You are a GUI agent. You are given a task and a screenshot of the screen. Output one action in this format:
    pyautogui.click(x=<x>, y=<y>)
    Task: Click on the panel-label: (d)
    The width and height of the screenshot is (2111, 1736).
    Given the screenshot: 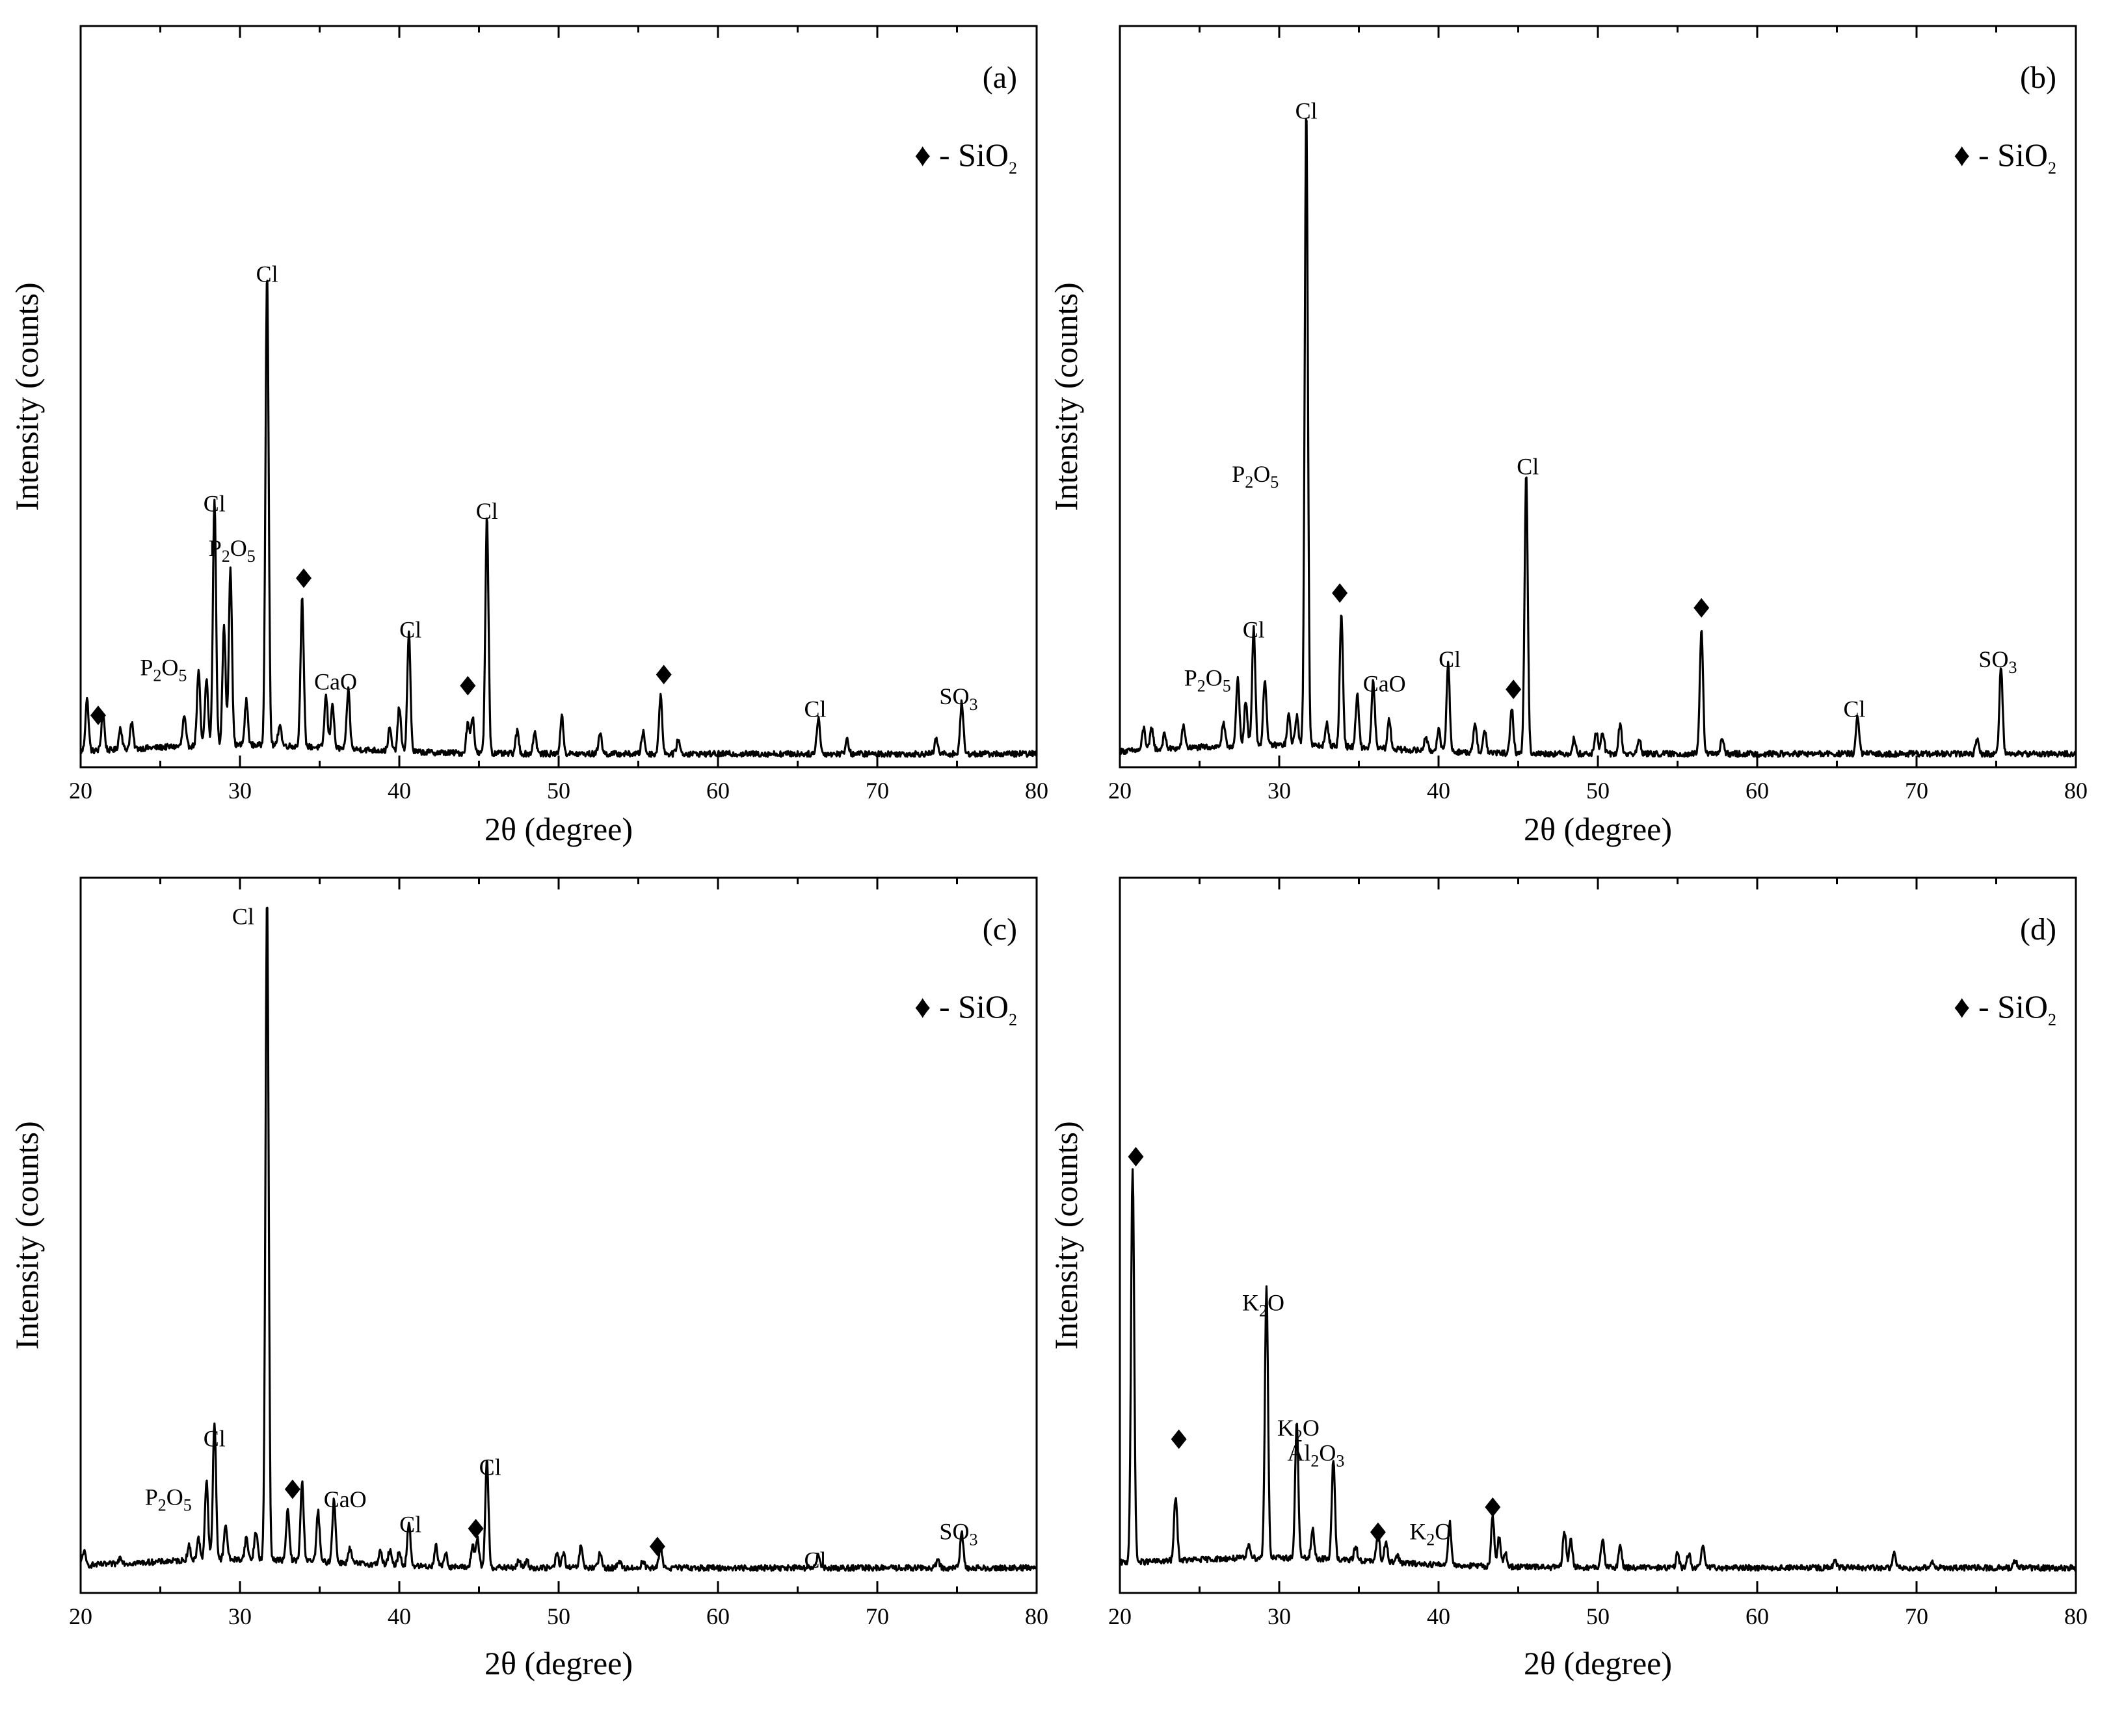 What is the action you would take?
    pyautogui.click(x=2038, y=929)
    